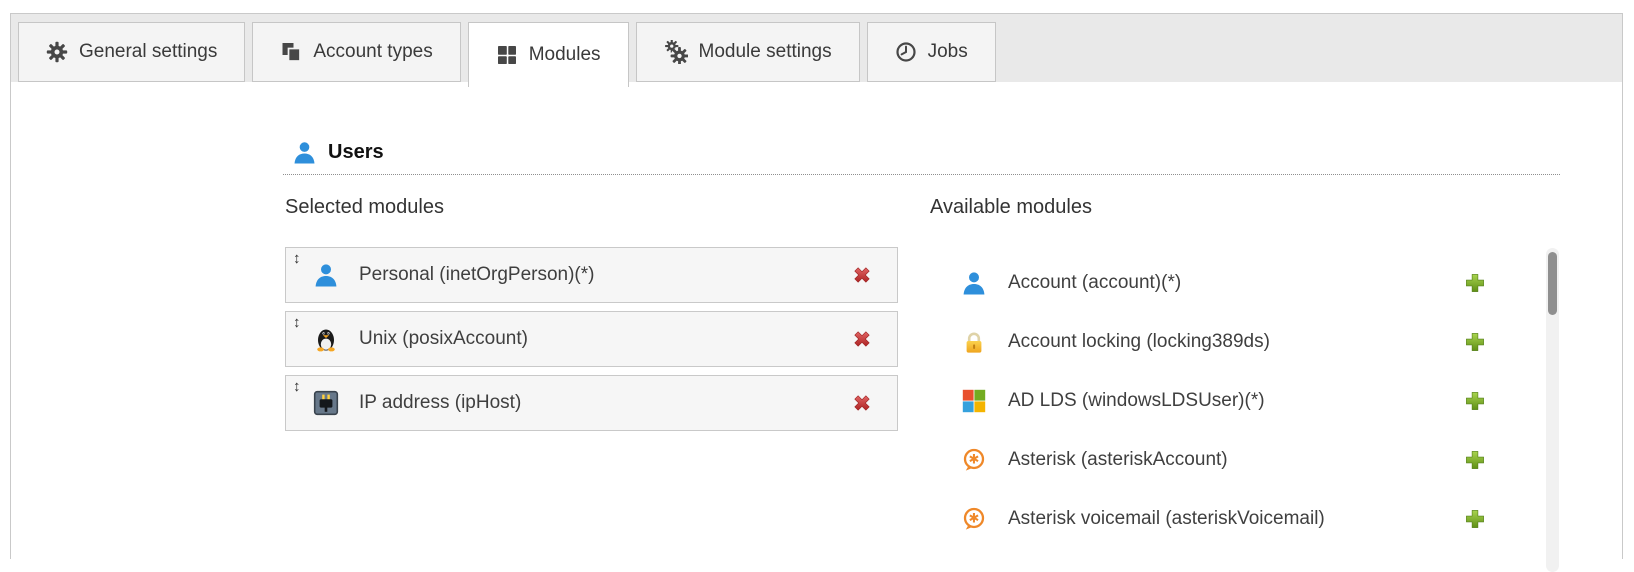  Describe the element at coordinates (765, 51) in the screenshot. I see `tab-label: Module settings` at that location.